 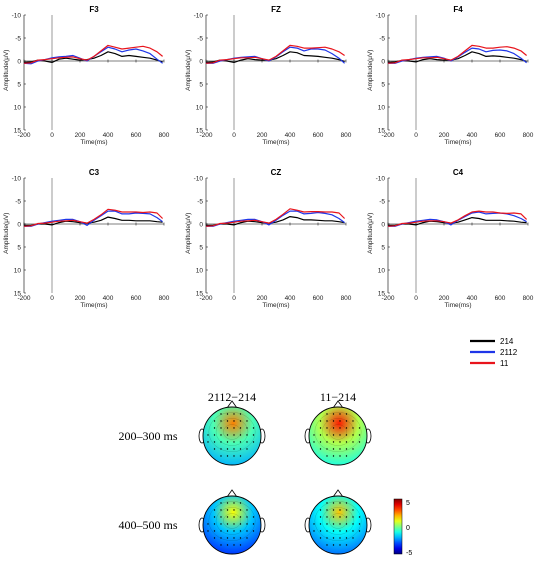 I want to click on head-nose, so click(x=338, y=493).